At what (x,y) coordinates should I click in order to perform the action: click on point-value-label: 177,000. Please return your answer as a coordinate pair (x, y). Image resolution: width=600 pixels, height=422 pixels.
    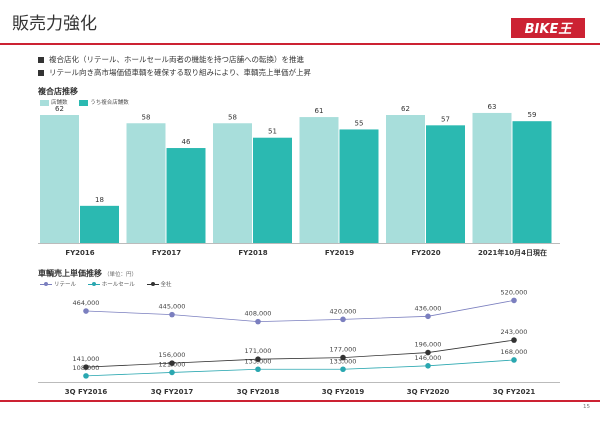
    Looking at the image, I should click on (343, 350).